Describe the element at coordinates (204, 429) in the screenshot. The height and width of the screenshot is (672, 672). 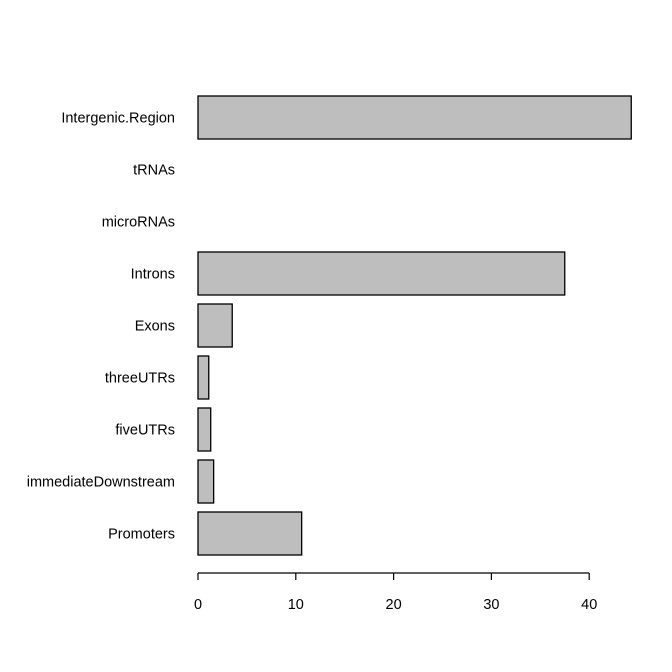
I see `bar-fiveutrs` at that location.